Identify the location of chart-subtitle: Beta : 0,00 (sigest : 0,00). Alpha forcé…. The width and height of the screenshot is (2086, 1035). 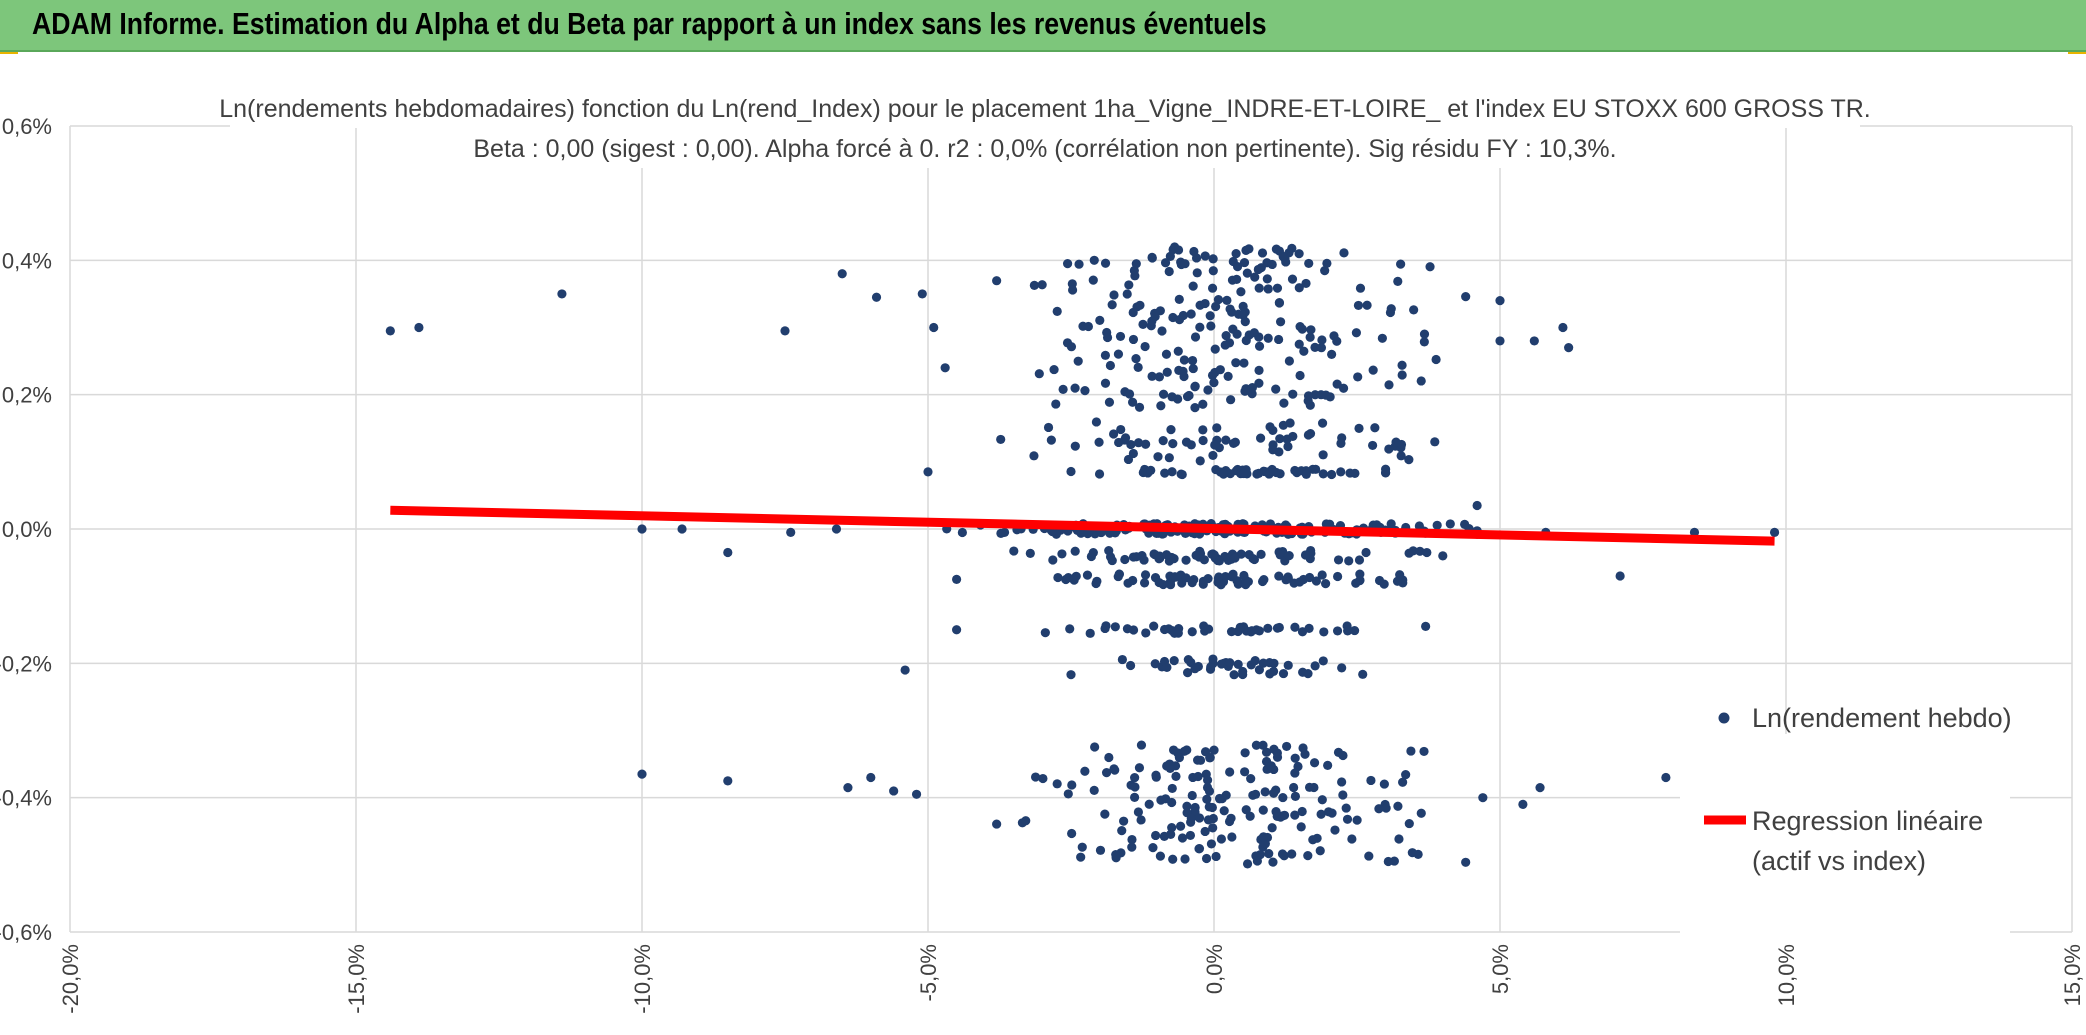
(1044, 149).